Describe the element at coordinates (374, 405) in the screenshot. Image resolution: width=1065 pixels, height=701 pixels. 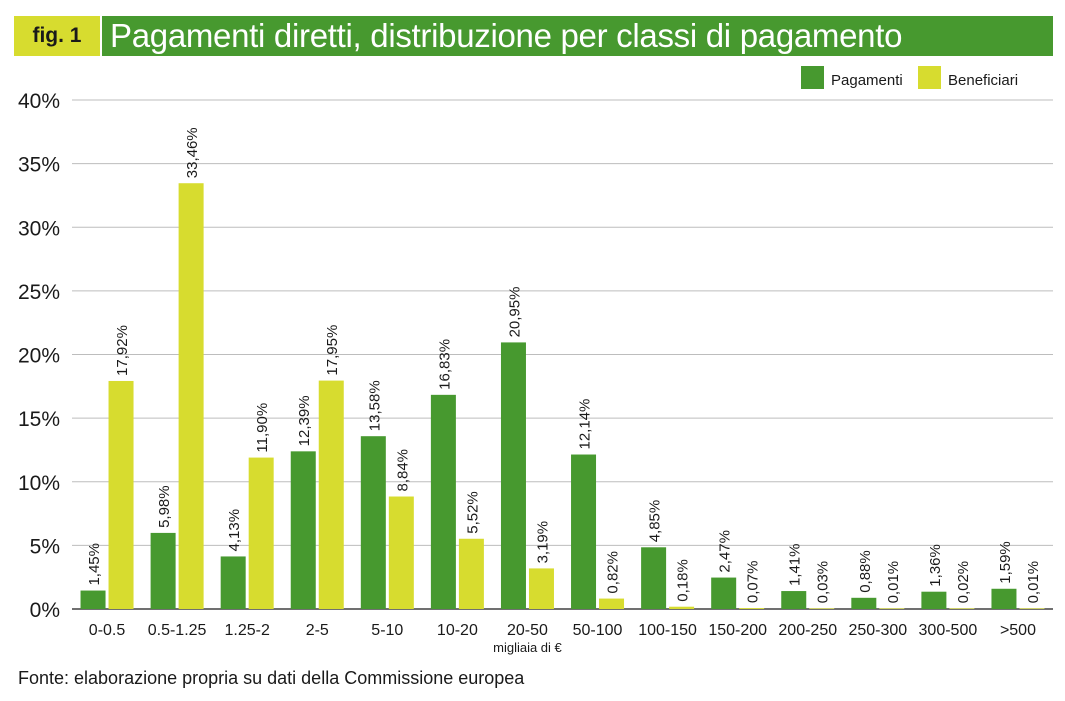
I see `data-label-pagamenti: 13,58%` at that location.